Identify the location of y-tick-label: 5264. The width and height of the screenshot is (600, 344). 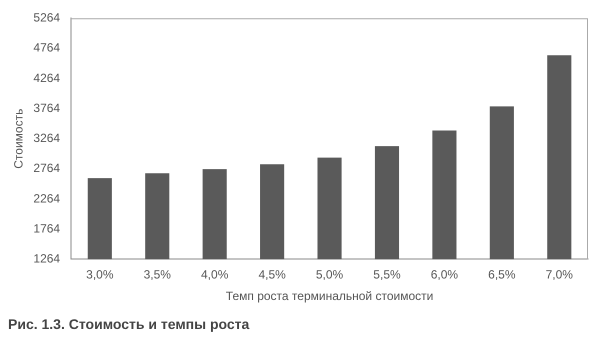
(46, 17).